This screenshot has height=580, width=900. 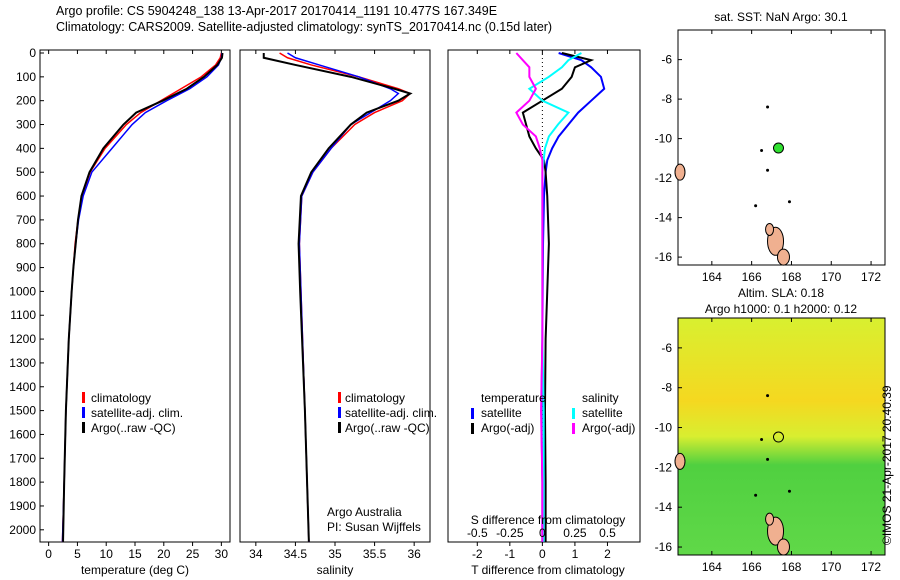 What do you see at coordinates (664, 547) in the screenshot?
I see `lat-tick-label: -16` at bounding box center [664, 547].